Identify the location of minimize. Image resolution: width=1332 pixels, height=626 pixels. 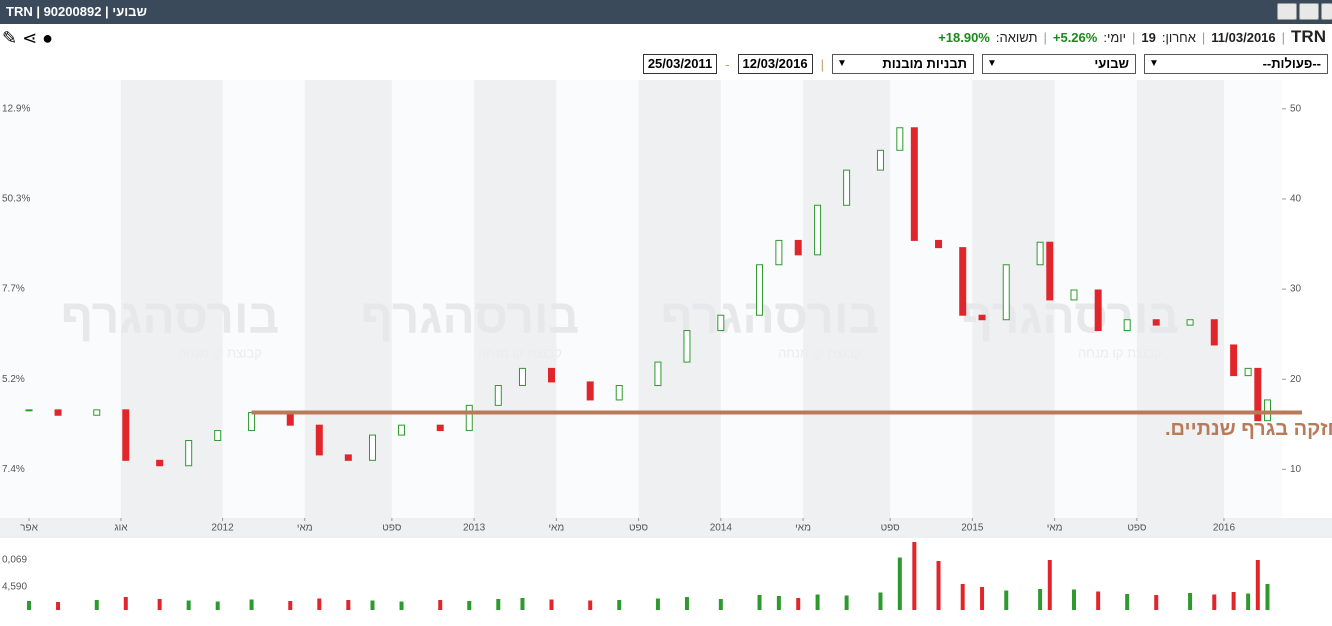
(1287, 11).